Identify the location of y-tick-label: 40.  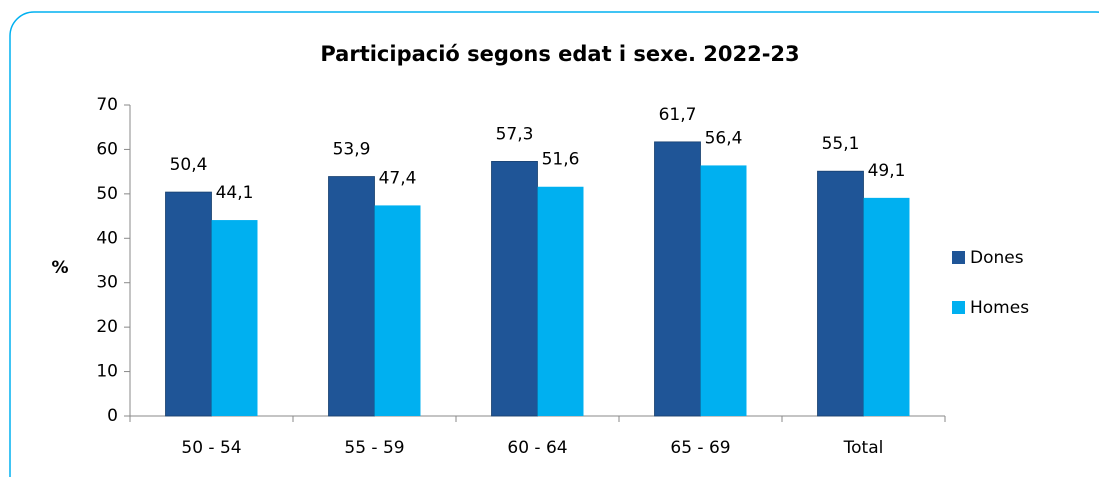
(107, 238).